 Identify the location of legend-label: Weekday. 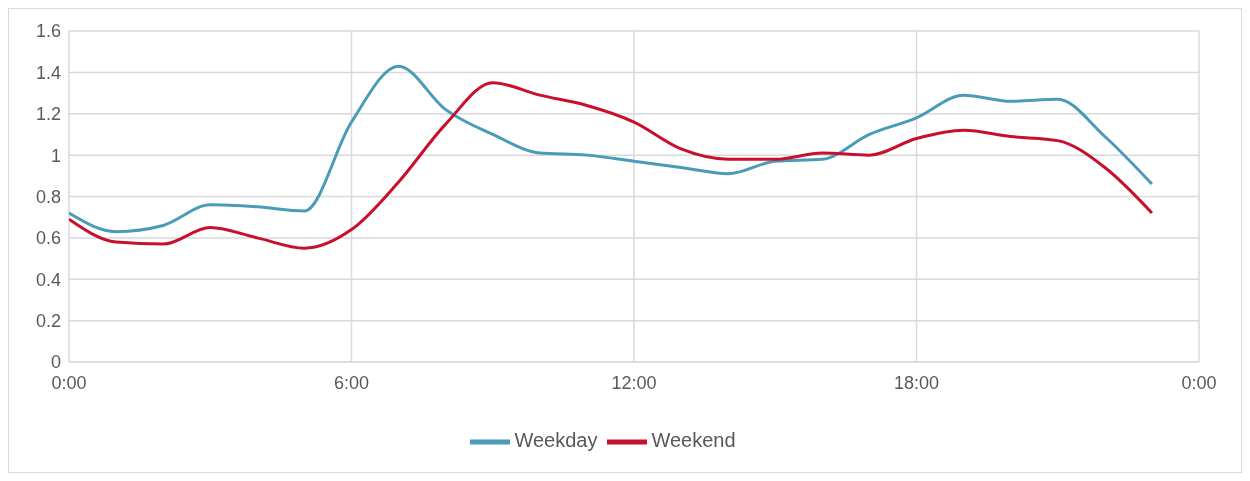
(556, 440).